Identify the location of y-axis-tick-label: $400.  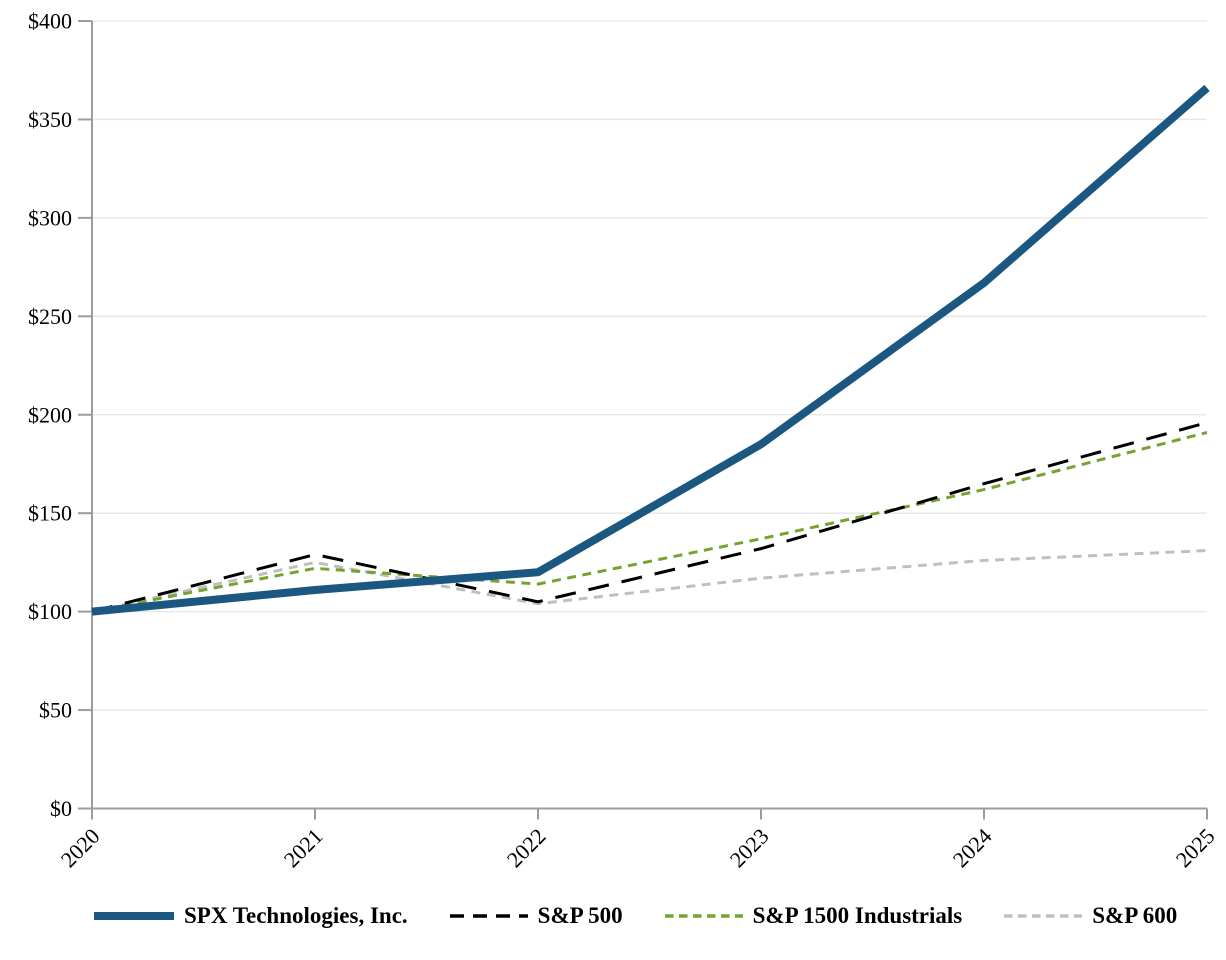
(50, 21).